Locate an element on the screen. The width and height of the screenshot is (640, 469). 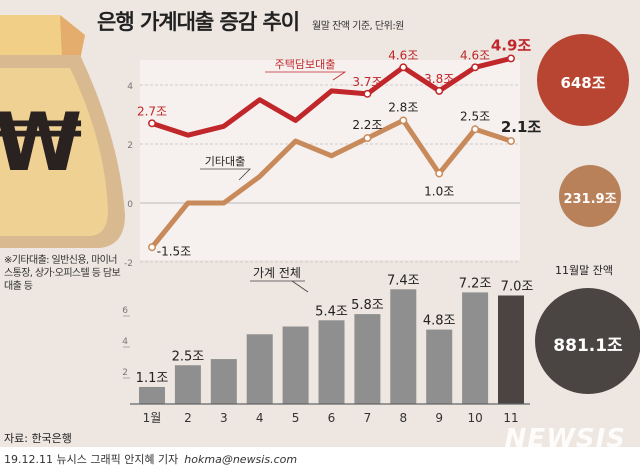
money-bag-icon: ₩ is located at coordinates (62, 131).